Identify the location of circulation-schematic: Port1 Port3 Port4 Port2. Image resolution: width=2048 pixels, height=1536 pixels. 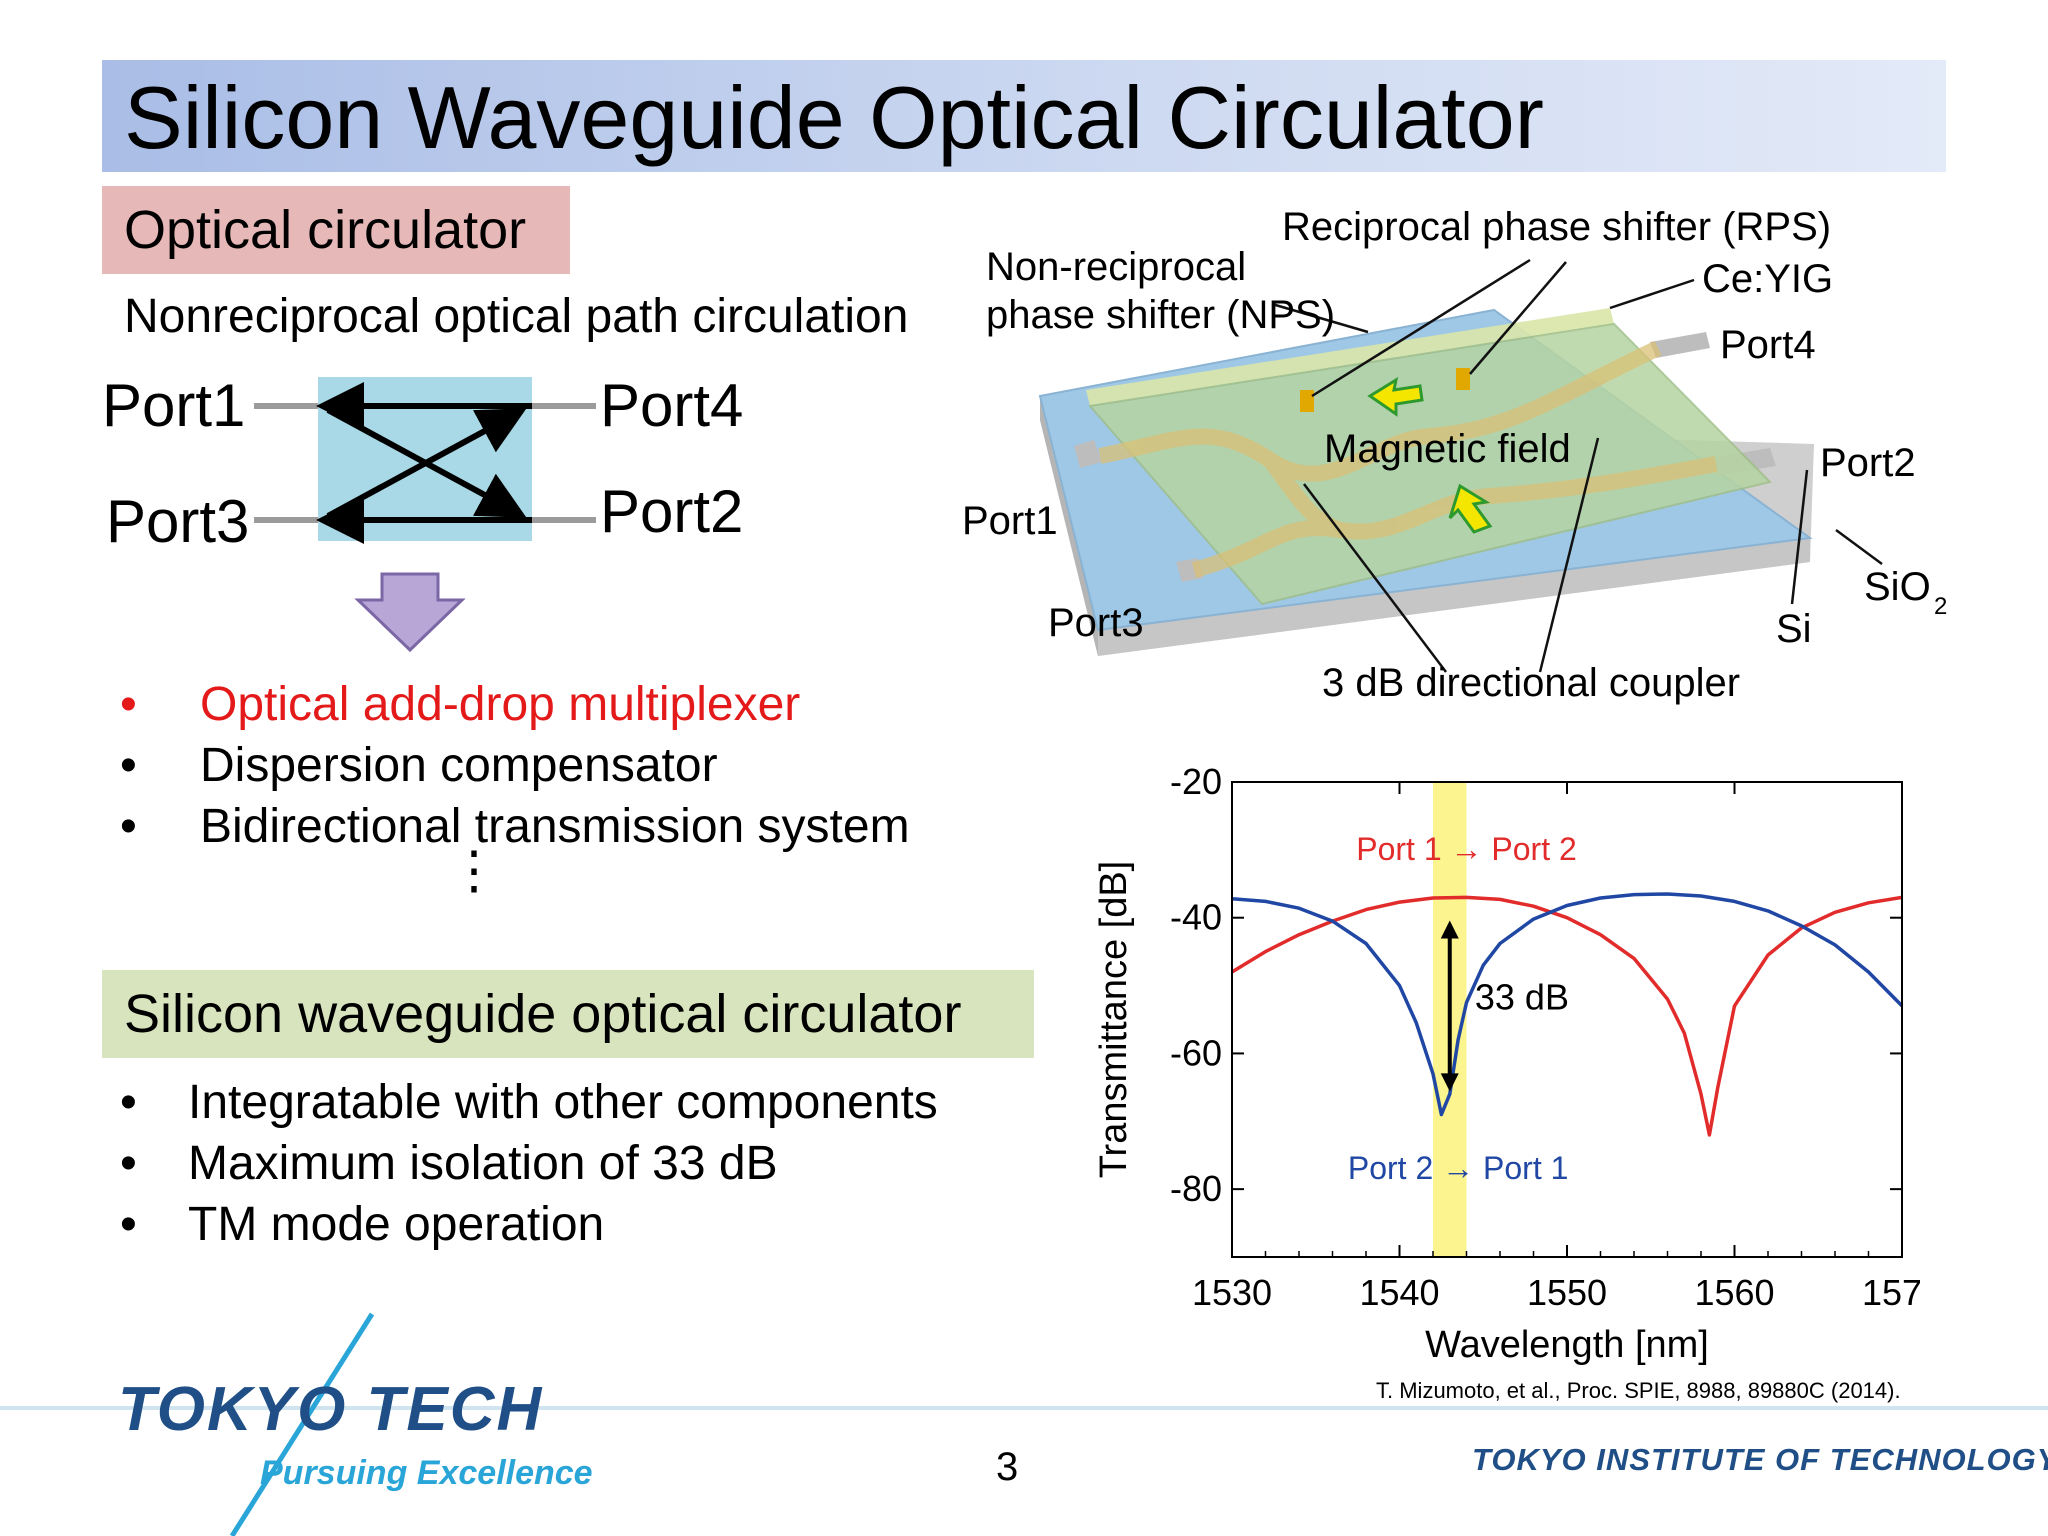
(422, 512).